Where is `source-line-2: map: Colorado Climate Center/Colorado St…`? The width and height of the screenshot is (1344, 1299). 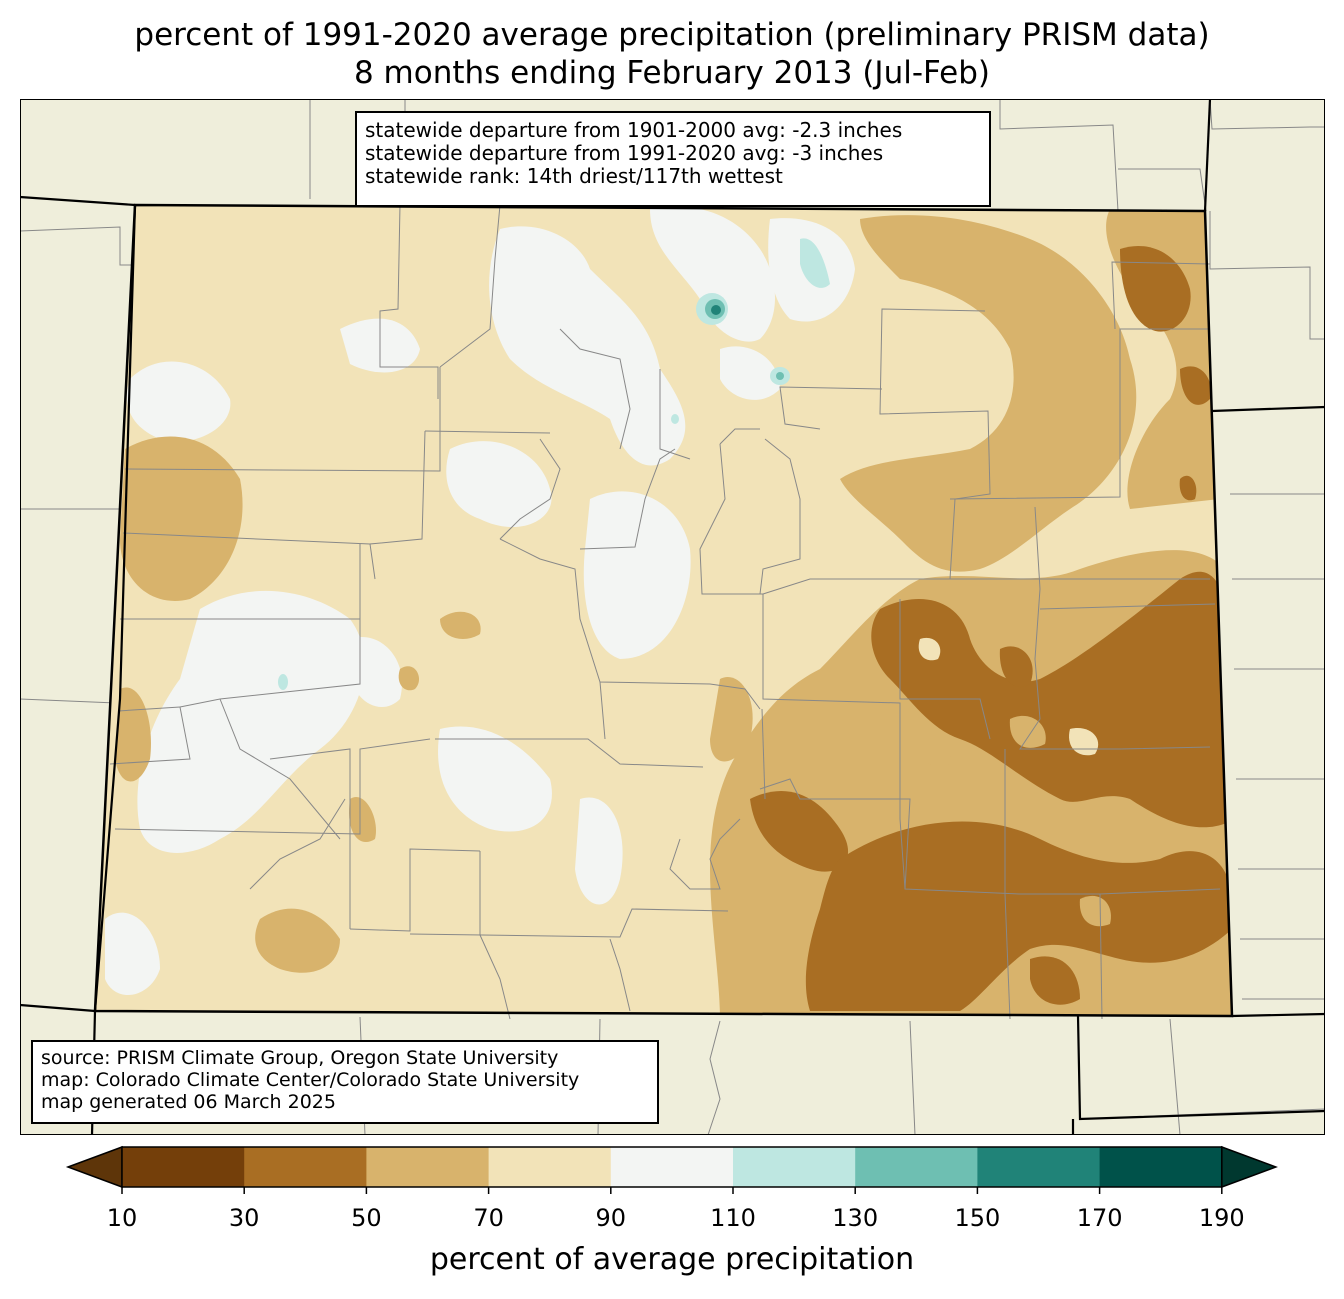 source-line-2: map: Colorado Climate Center/Colorado St… is located at coordinates (310, 1080).